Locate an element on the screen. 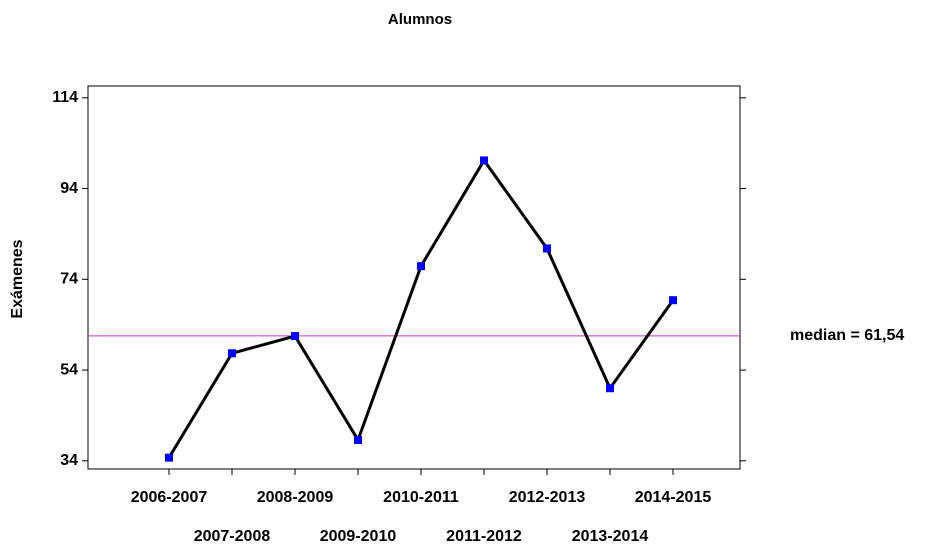 The height and width of the screenshot is (553, 941). median-label: median = 61,54 is located at coordinates (847, 335).